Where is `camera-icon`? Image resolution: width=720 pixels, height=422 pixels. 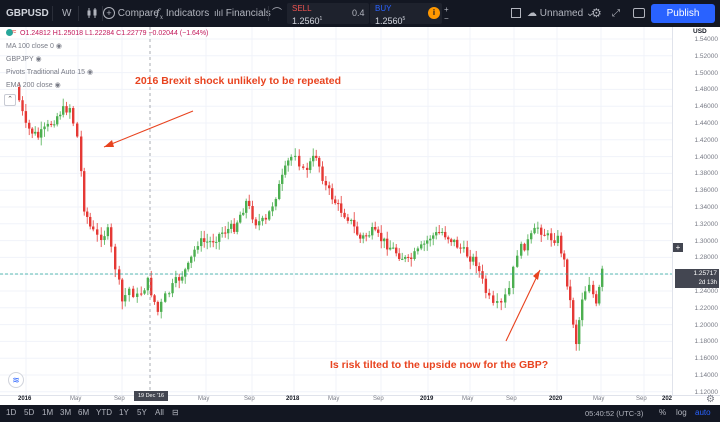
camera-icon is located at coordinates (639, 13).